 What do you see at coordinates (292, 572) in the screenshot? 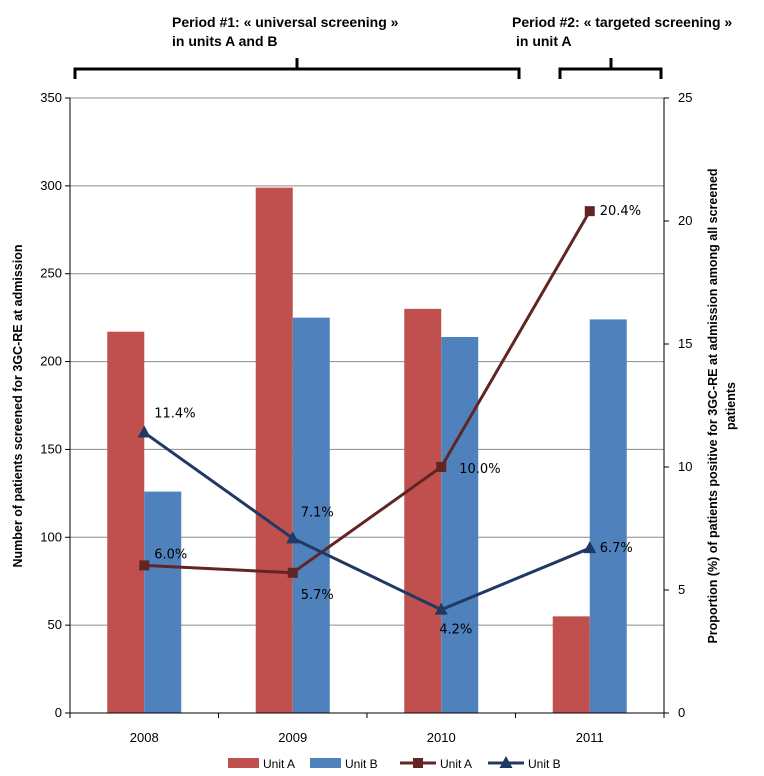
I see `marker-unit-a-2009` at bounding box center [292, 572].